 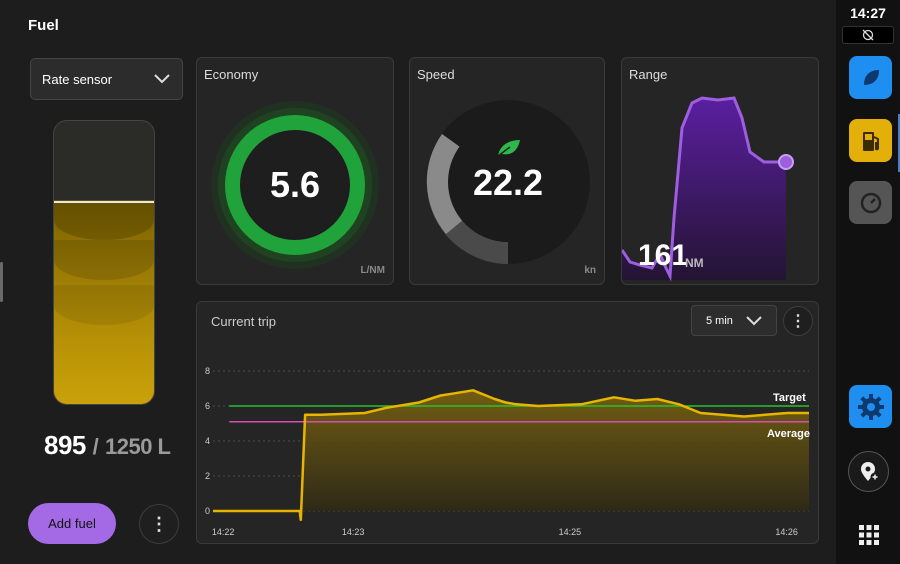 What do you see at coordinates (708, 189) in the screenshot?
I see `range-graph` at bounding box center [708, 189].